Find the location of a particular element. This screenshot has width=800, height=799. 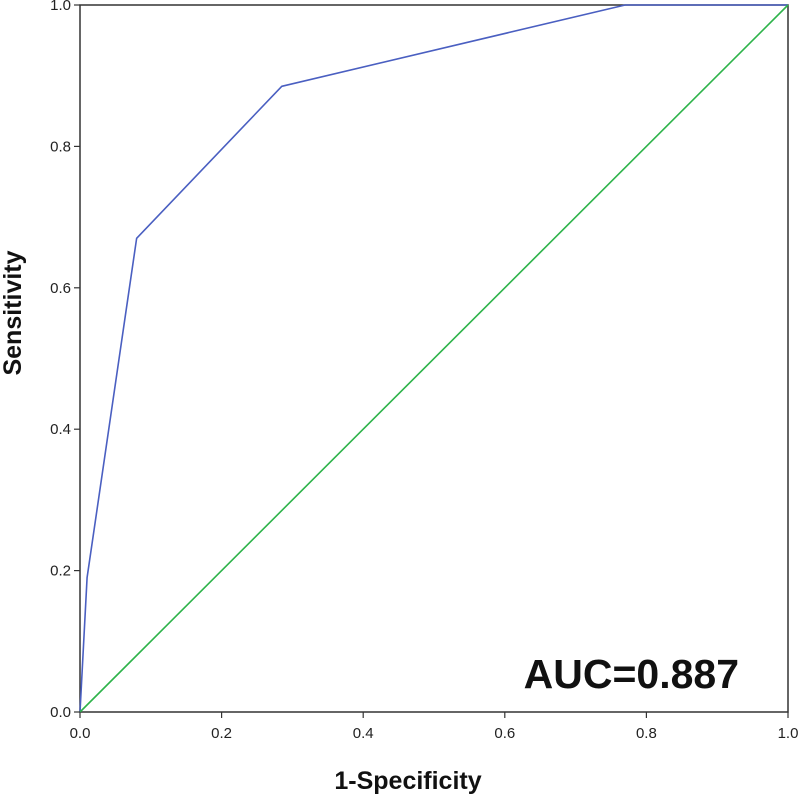

y-axis: 0.0 0.2 0.4 0.6 0.8 1.0 is located at coordinates (65, 360).